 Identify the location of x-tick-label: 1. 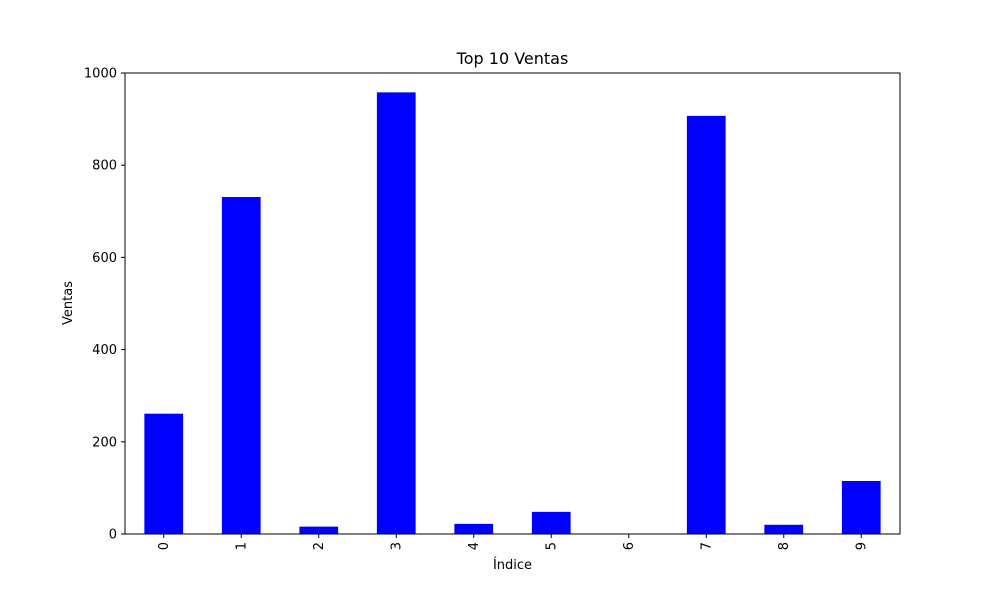
(241, 546).